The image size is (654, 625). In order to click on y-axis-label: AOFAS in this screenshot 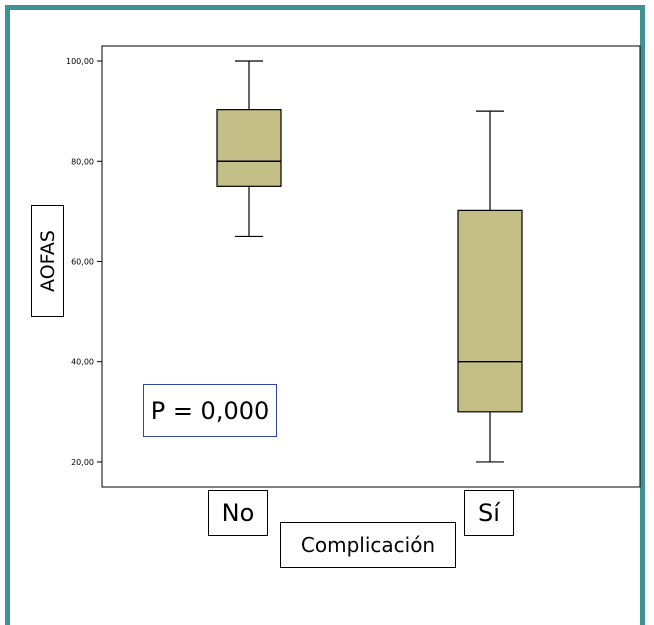, I will do `click(47, 261)`.